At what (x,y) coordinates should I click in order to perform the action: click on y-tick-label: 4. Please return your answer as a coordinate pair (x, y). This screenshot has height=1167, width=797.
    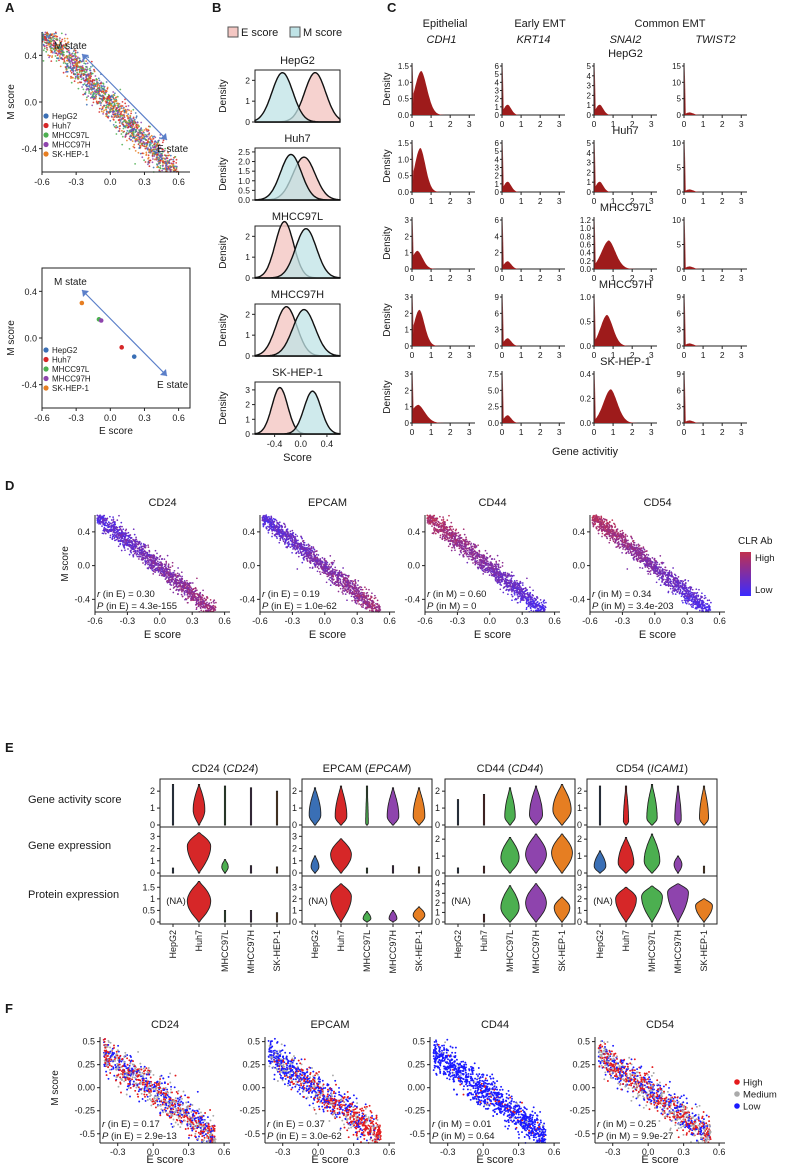
    Looking at the image, I should click on (589, 76).